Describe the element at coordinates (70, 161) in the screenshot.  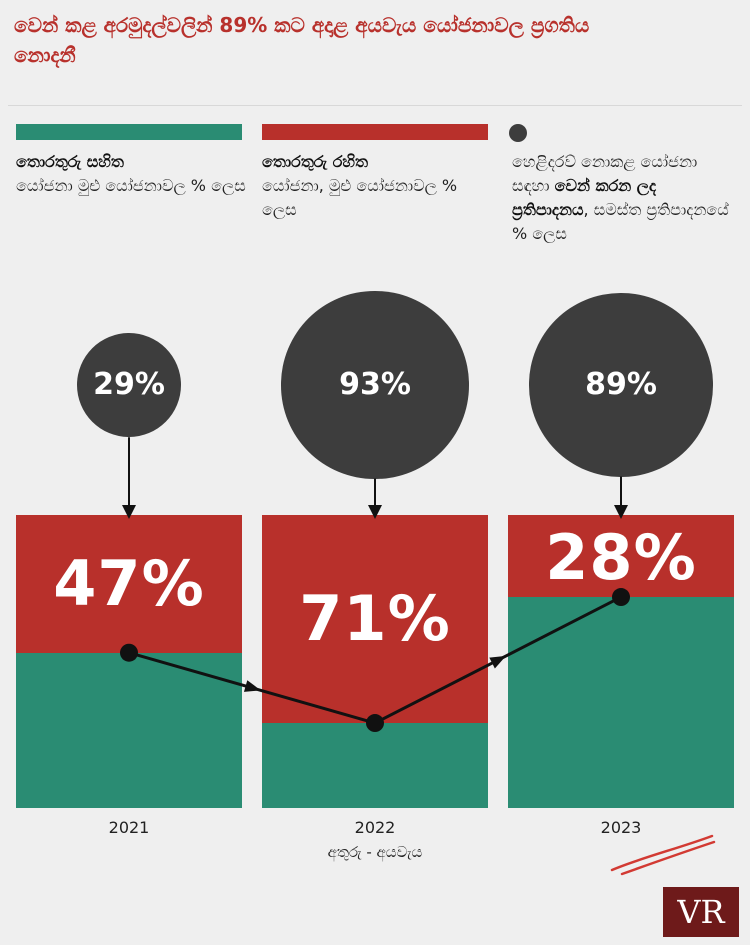
I see `legend-green-bold: තොරතුරු සහිත` at that location.